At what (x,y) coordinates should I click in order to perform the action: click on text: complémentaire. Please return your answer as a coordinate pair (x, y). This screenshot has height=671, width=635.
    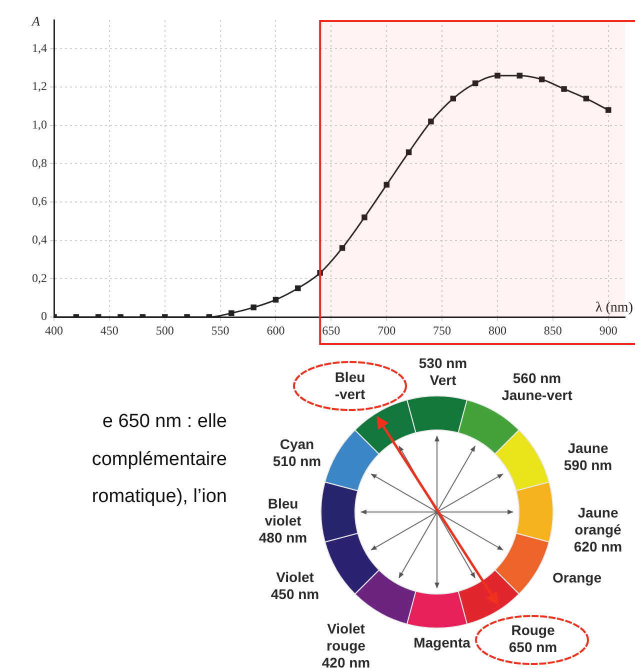
    Looking at the image, I should click on (159, 460).